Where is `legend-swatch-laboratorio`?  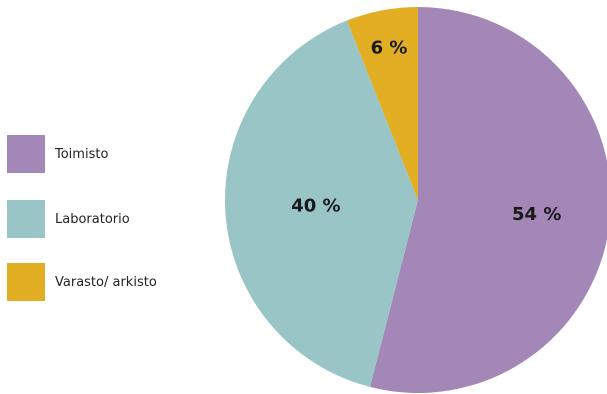
legend-swatch-laboratorio is located at coordinates (26, 219).